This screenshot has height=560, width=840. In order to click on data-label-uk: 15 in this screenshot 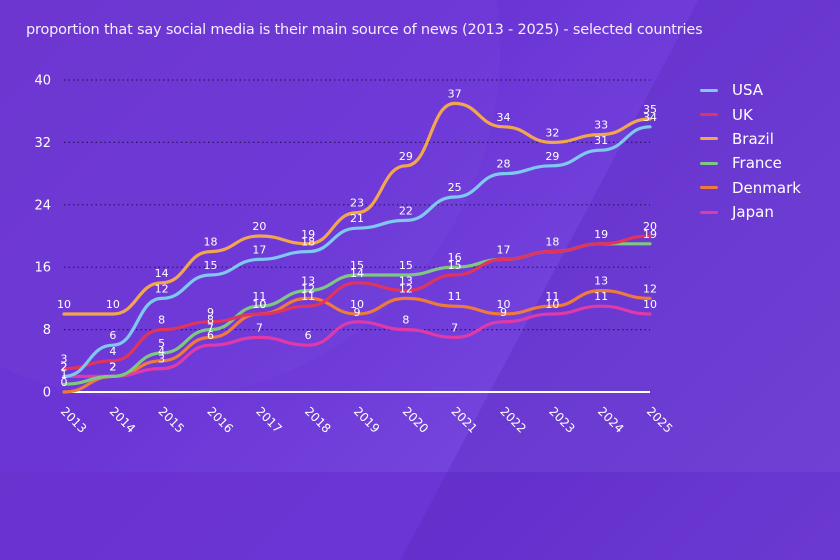, I will do `click(455, 265)`.